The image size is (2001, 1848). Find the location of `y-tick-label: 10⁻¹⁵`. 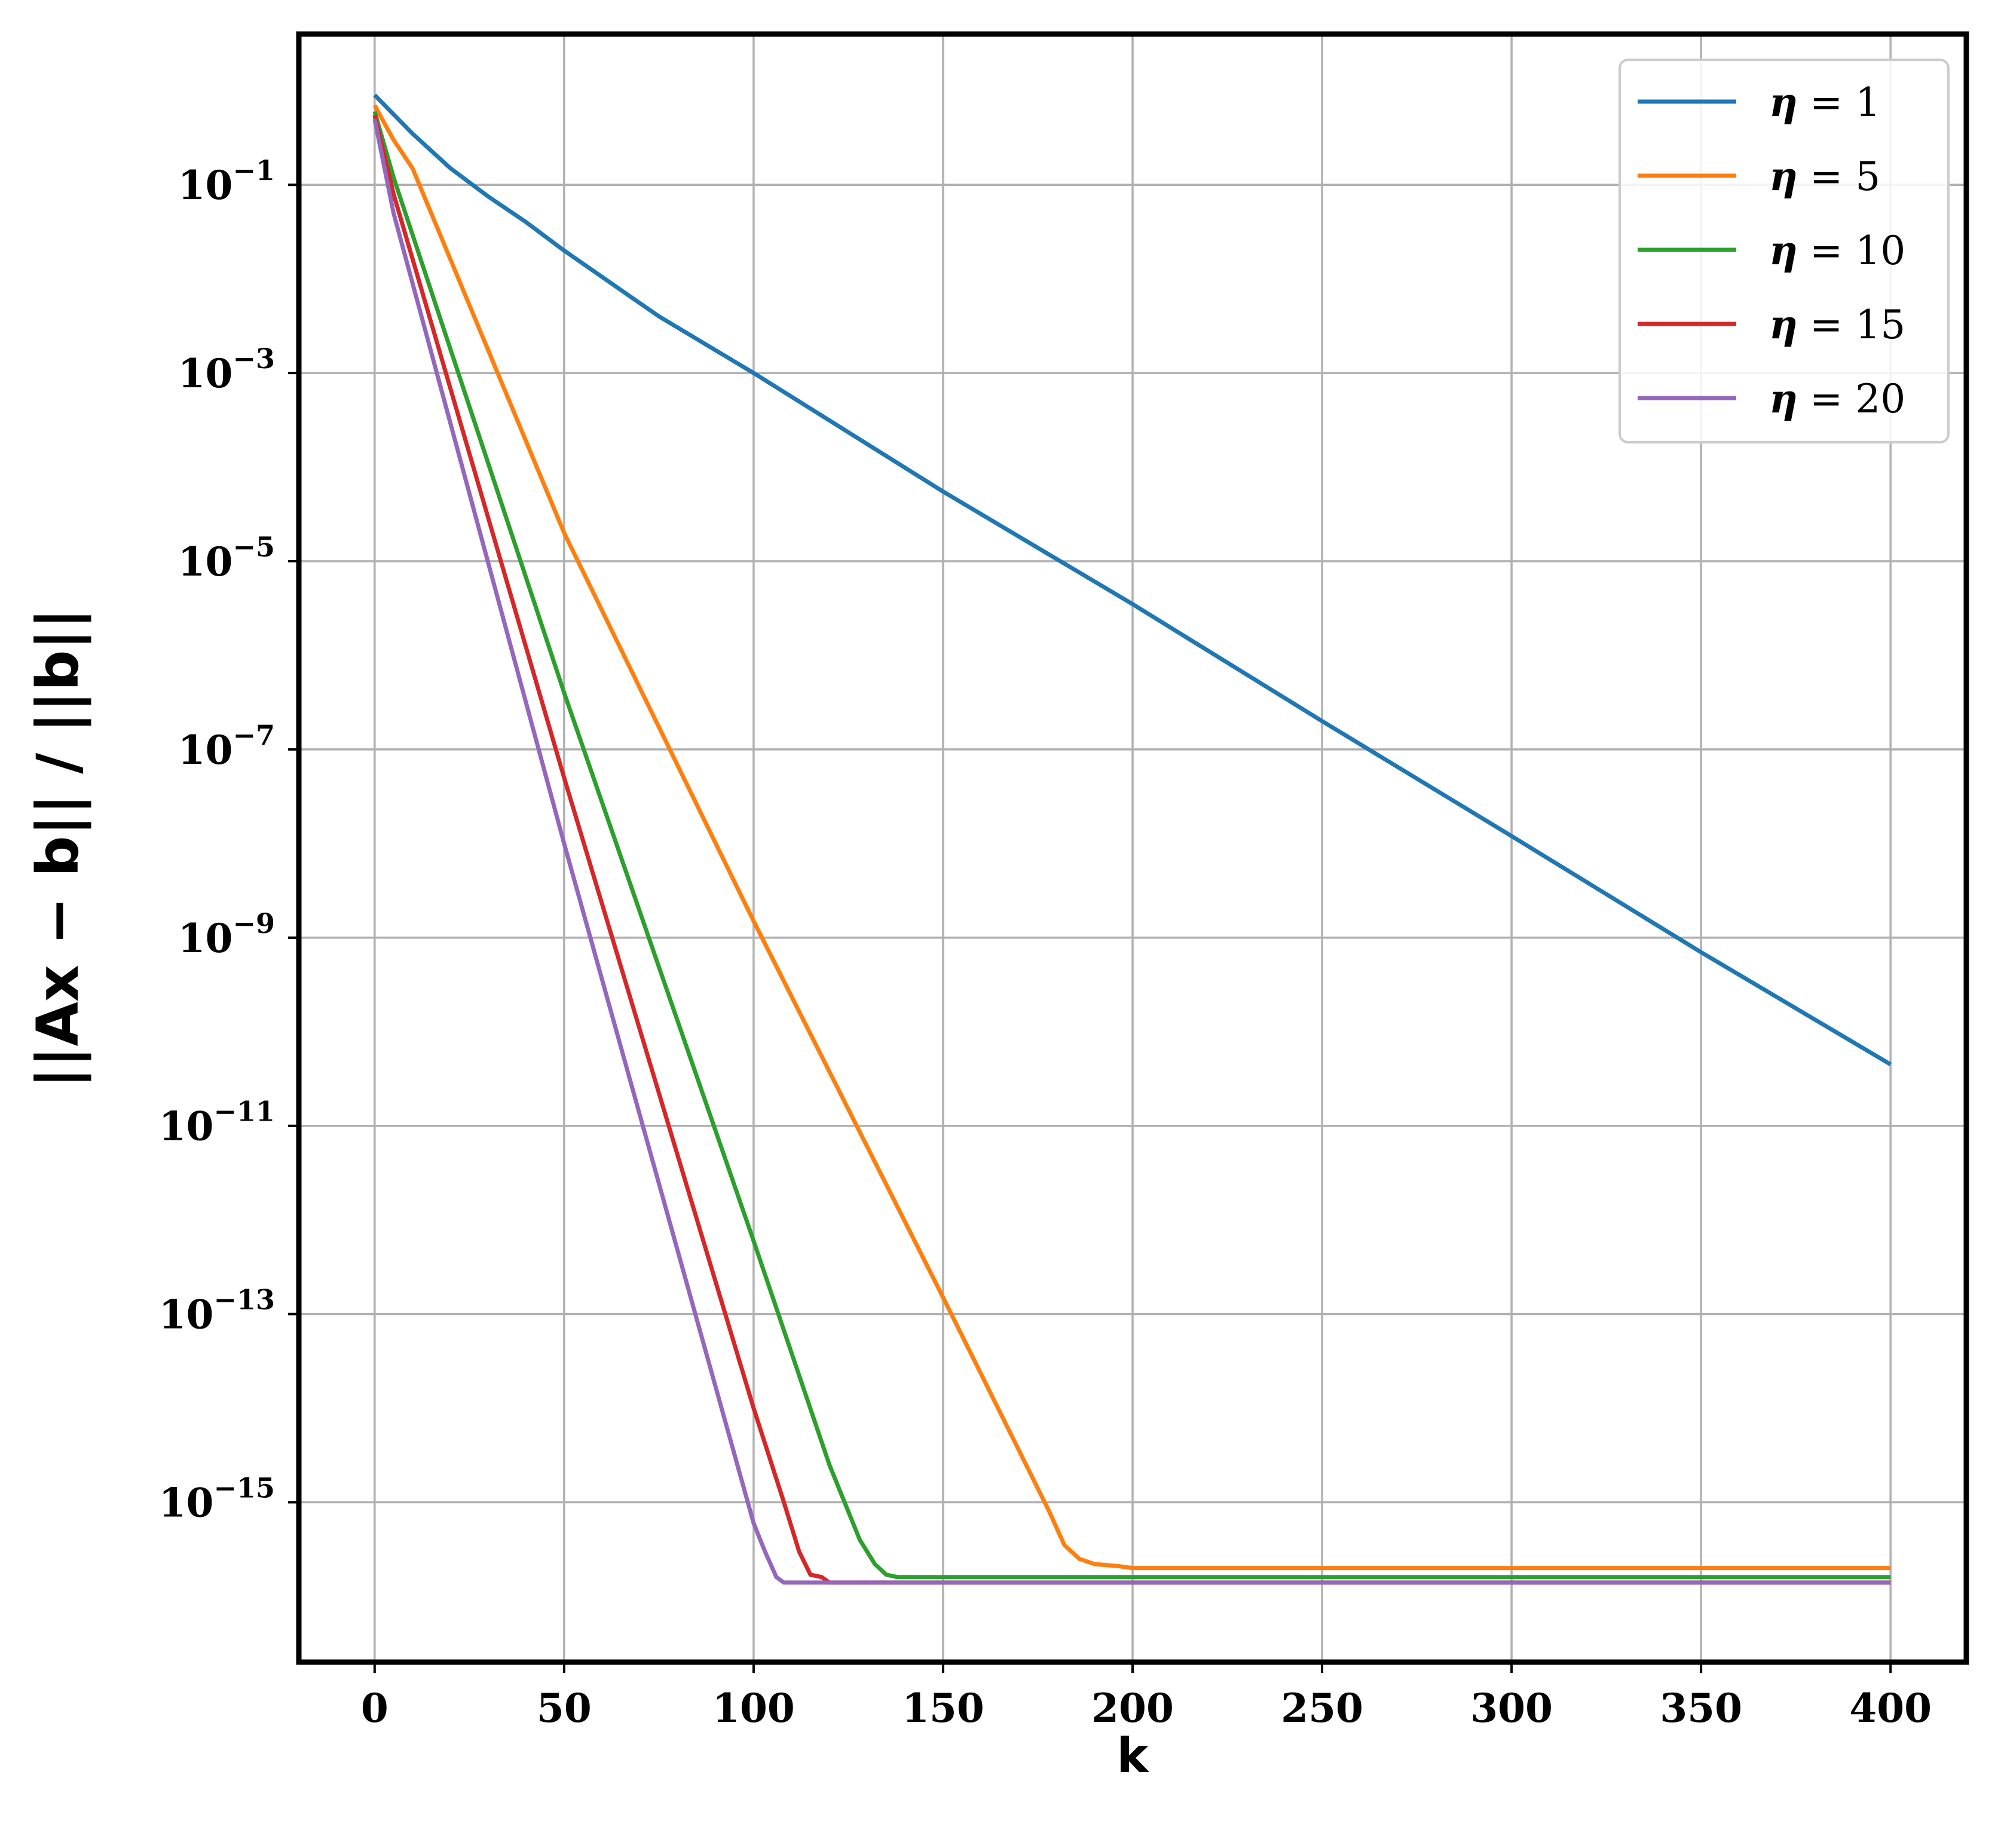

y-tick-label: 10⁻¹⁵ is located at coordinates (217, 1499).